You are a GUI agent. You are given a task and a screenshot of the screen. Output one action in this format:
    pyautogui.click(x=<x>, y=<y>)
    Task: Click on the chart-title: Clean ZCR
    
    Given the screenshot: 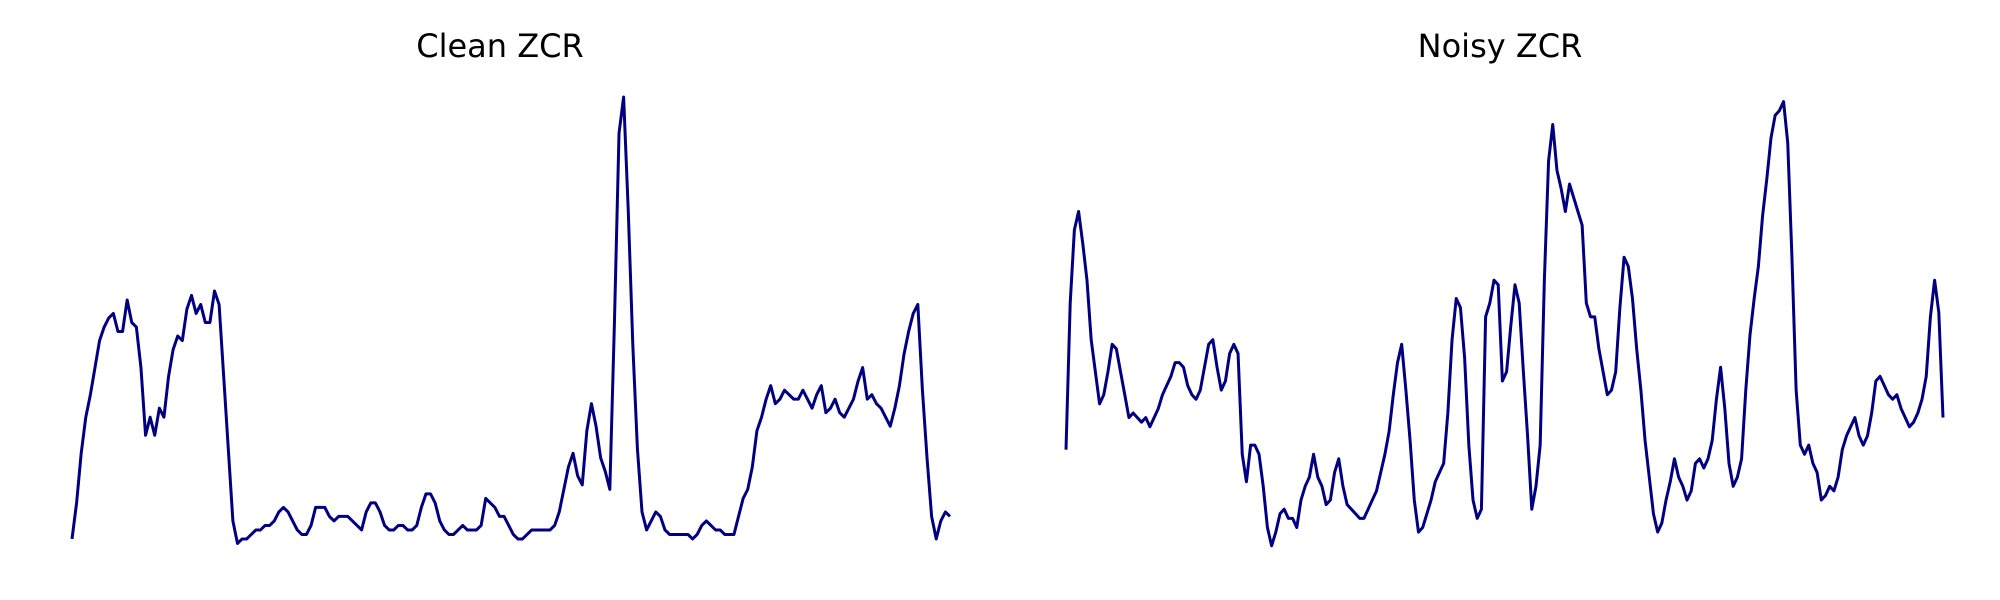 What is the action you would take?
    pyautogui.click(x=500, y=46)
    